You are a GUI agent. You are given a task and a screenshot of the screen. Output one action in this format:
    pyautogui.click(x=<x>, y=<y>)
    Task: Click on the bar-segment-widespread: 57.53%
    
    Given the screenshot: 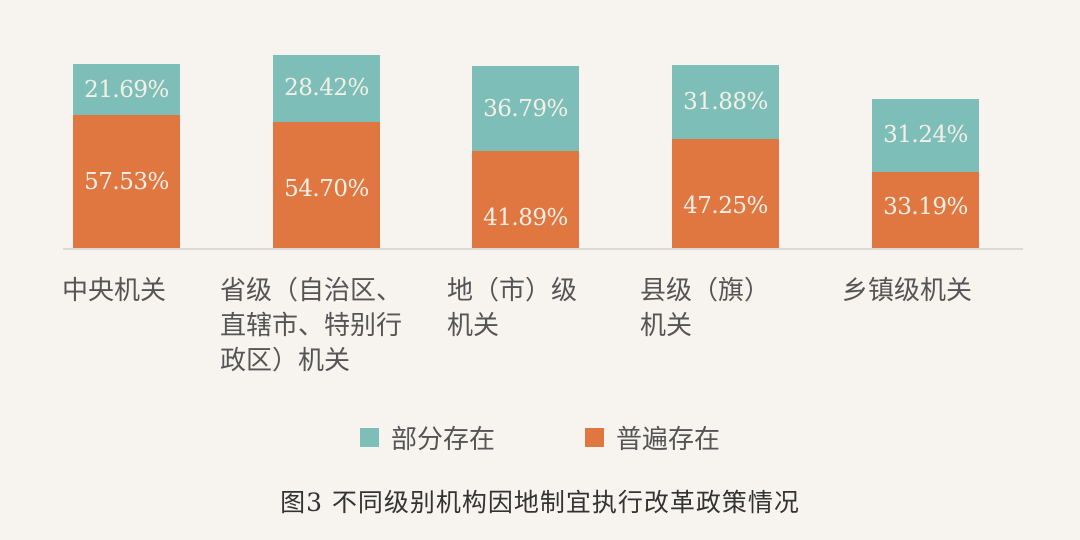 What is the action you would take?
    pyautogui.click(x=126, y=181)
    